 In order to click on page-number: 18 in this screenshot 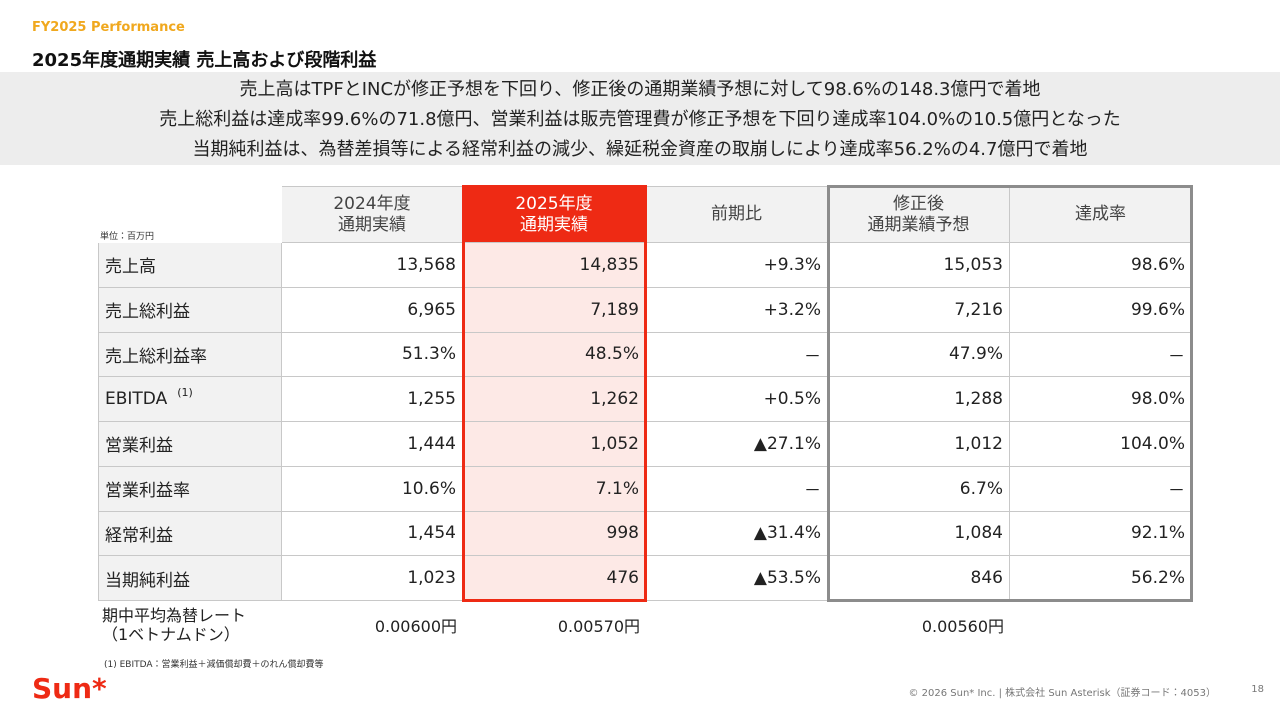, I will do `click(1257, 689)`.